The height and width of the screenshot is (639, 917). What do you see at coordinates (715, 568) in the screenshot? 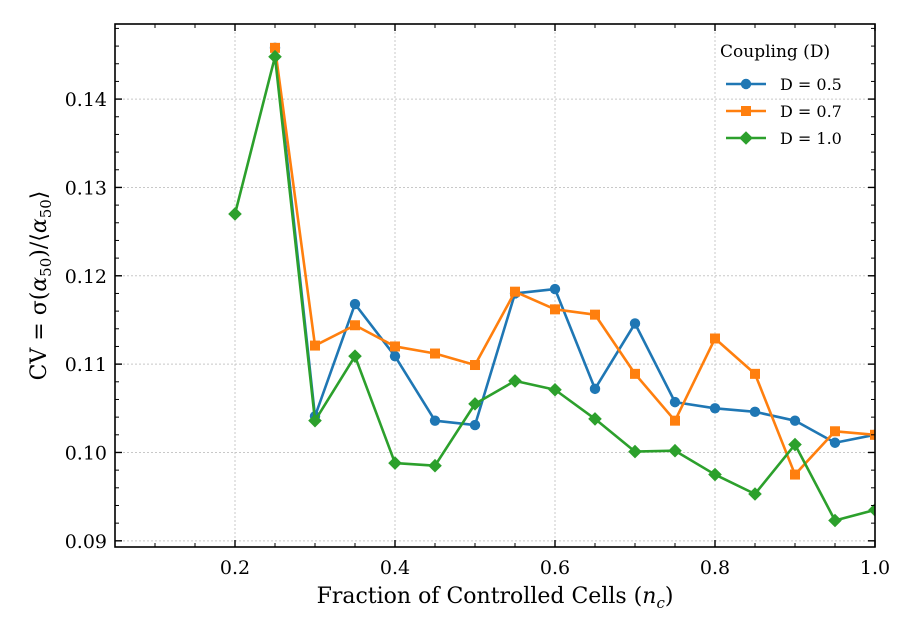
I see `x-tick-label: 0.8` at bounding box center [715, 568].